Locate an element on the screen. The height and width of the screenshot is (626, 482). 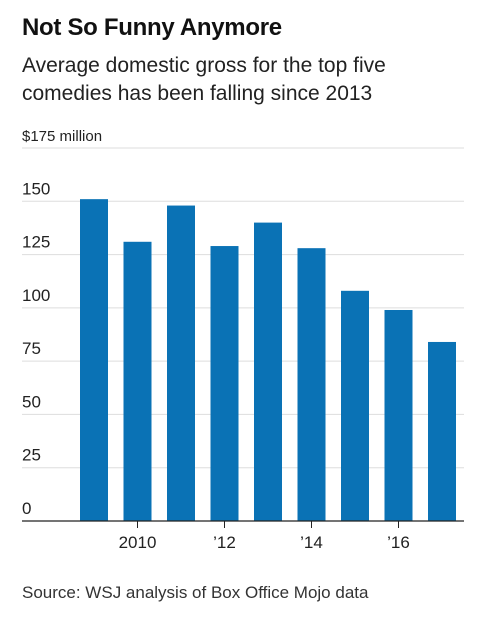
bar-2016 is located at coordinates (398, 415).